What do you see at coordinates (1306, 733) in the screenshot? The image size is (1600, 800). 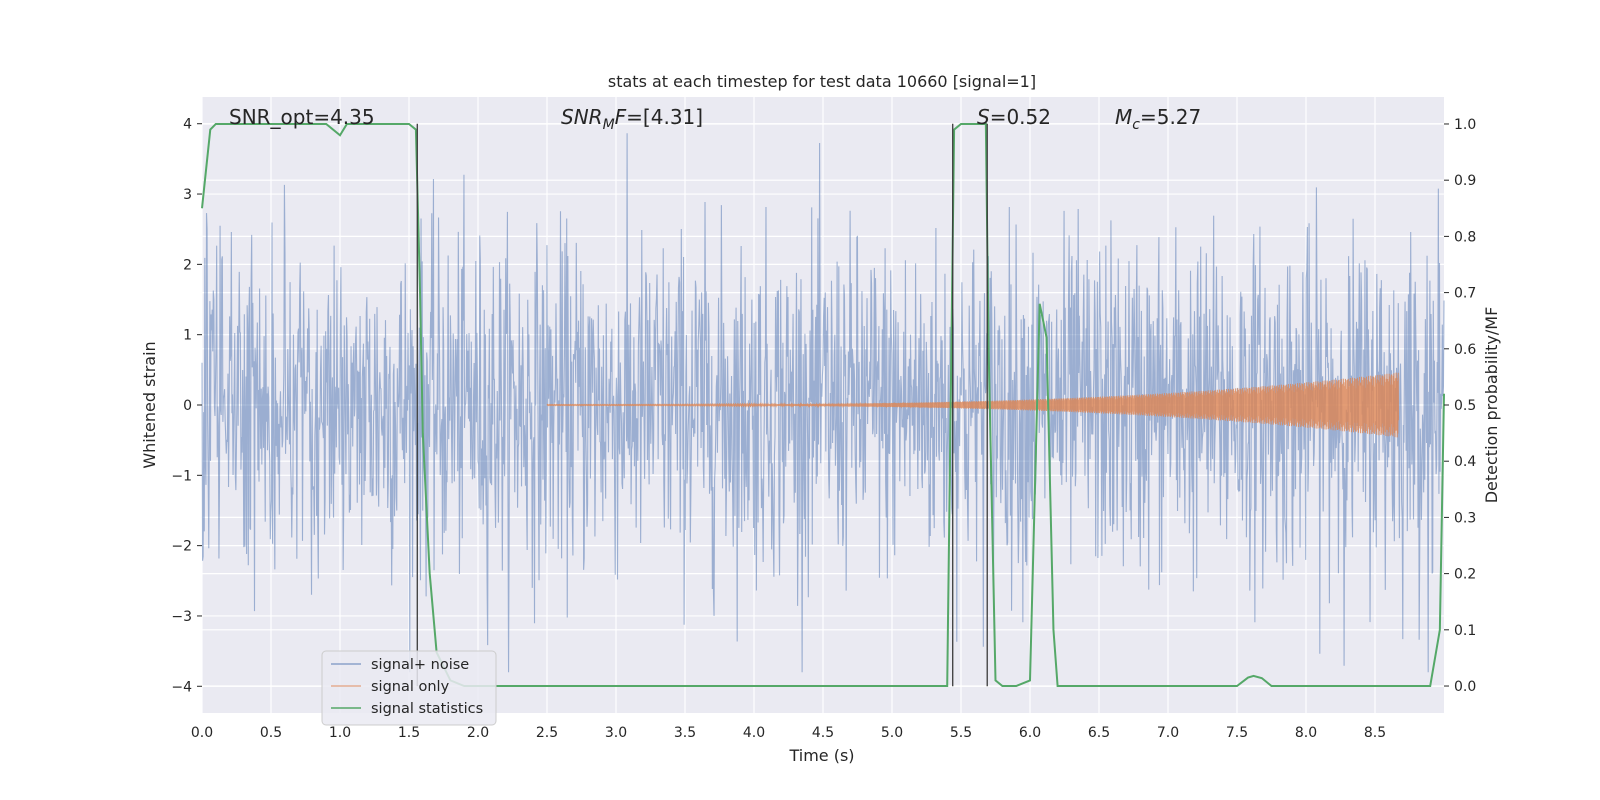 I see `x-tick-label: 8.0` at bounding box center [1306, 733].